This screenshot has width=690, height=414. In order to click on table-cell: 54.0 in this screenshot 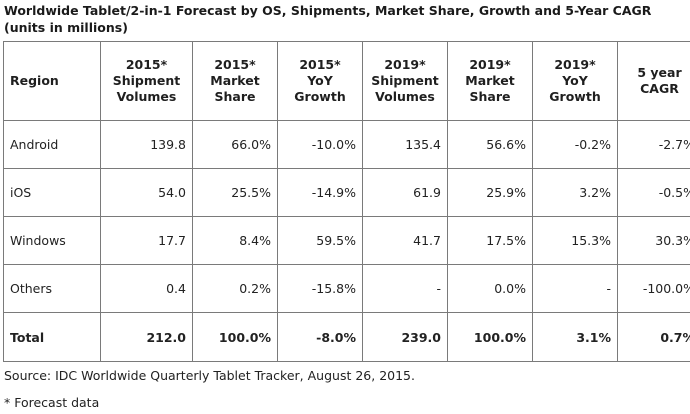, I will do `click(146, 192)`.